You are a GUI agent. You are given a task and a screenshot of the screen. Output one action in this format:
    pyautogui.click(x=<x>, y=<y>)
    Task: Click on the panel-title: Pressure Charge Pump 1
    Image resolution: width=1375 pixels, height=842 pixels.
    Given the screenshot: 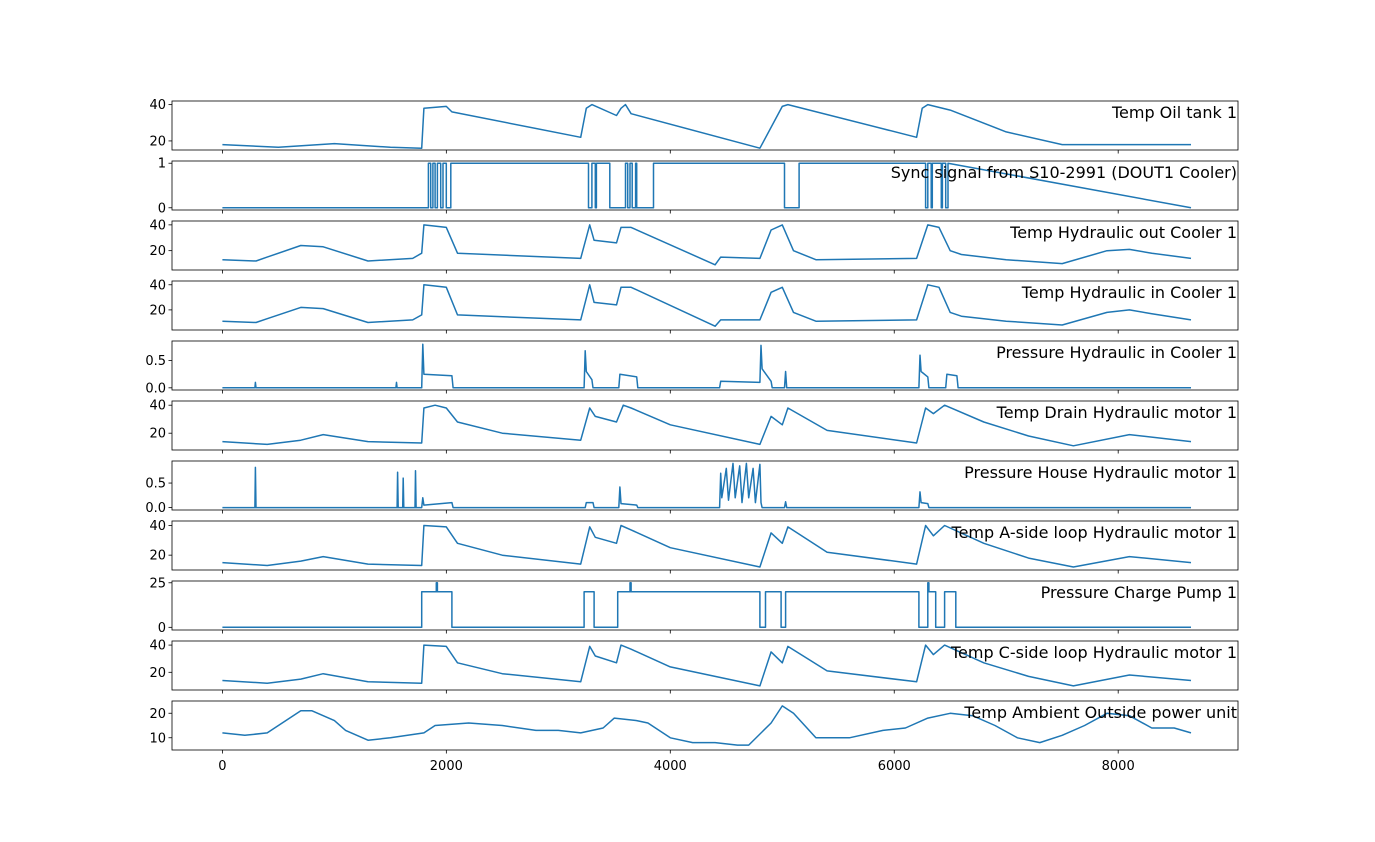 What is the action you would take?
    pyautogui.click(x=1139, y=592)
    